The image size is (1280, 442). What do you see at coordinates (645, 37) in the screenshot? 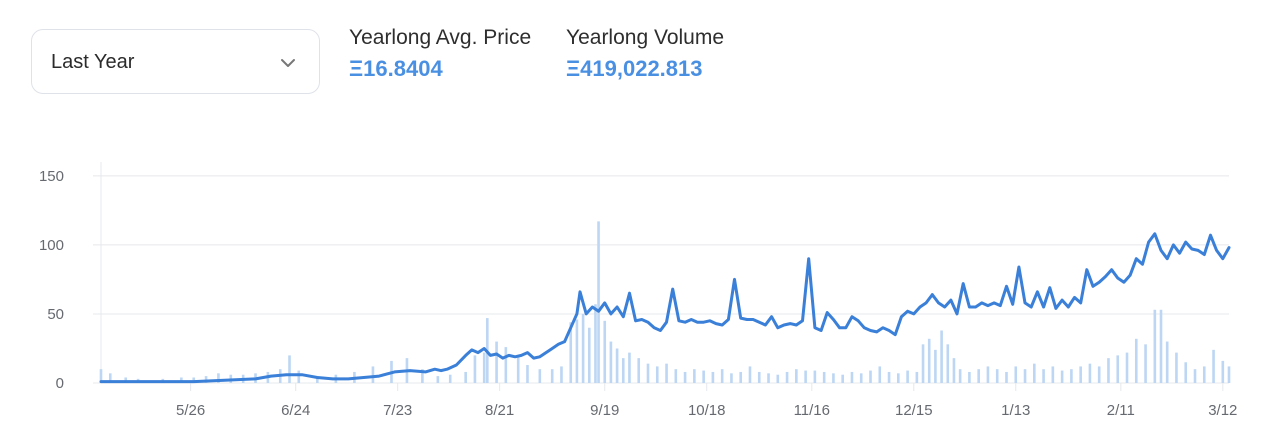
I see `volume-label: Yearlong Volume` at bounding box center [645, 37].